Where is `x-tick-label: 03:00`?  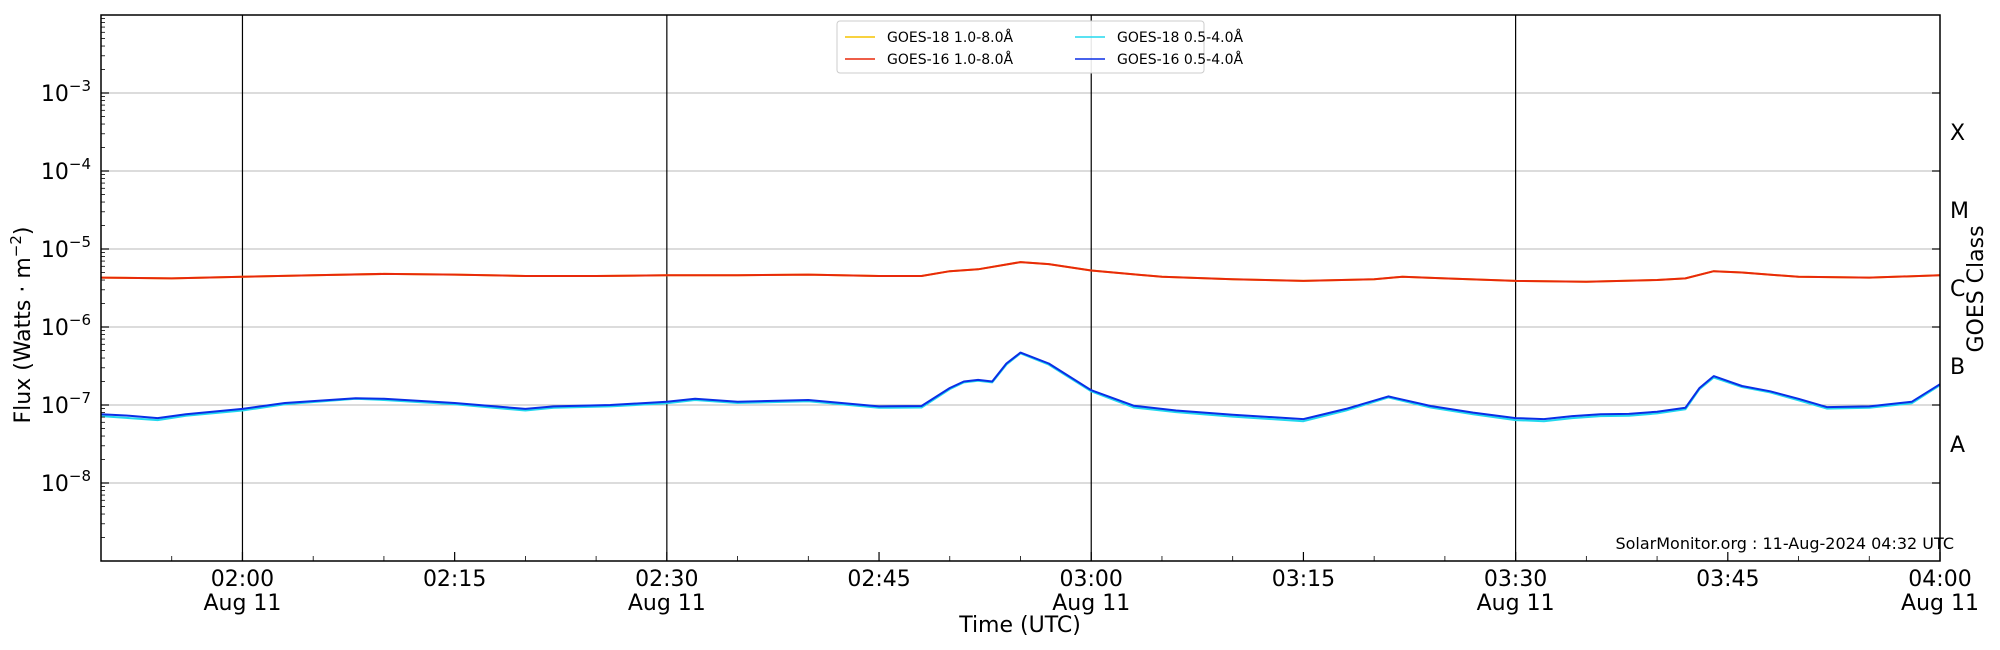 x-tick-label: 03:00 is located at coordinates (1091, 579).